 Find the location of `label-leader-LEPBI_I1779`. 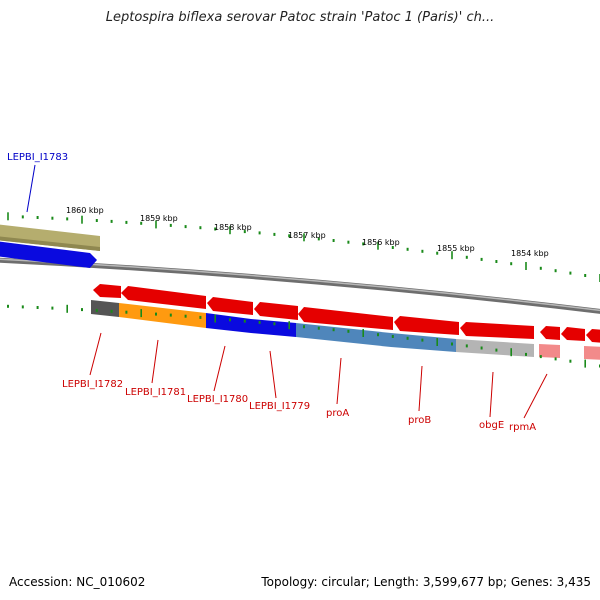

label-leader-LEPBI_I1779 is located at coordinates (273, 374).